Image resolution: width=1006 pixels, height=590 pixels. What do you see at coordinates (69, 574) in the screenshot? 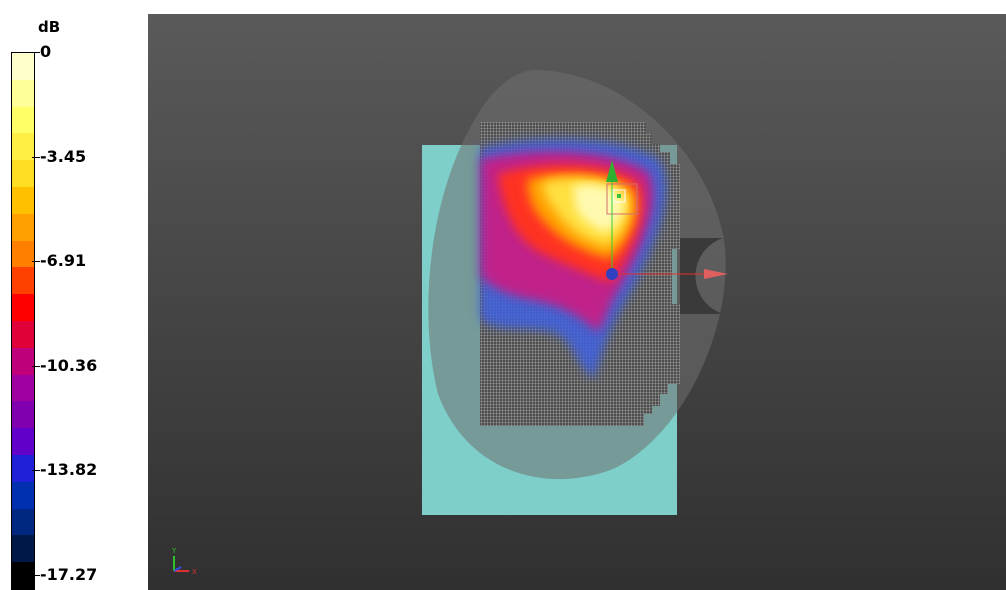
I see `legend-tick-label: -17.27` at bounding box center [69, 574].